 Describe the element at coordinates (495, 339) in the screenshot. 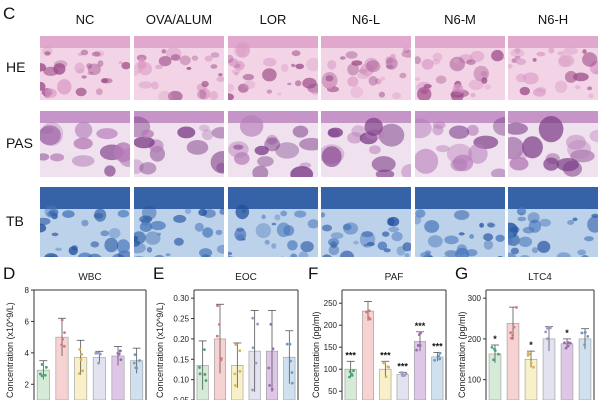

I see `significance-stars: *` at that location.